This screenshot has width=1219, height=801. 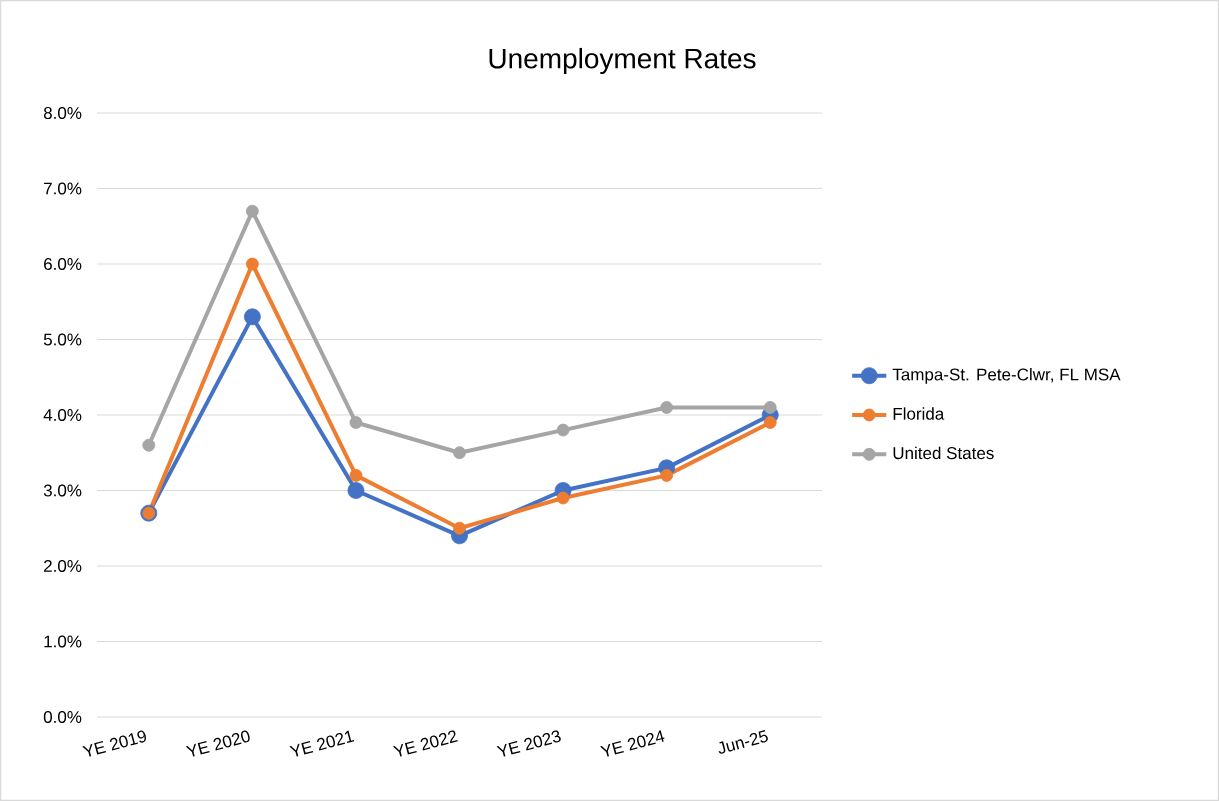 What do you see at coordinates (62, 113) in the screenshot?
I see `y-tick-label: 8.0%` at bounding box center [62, 113].